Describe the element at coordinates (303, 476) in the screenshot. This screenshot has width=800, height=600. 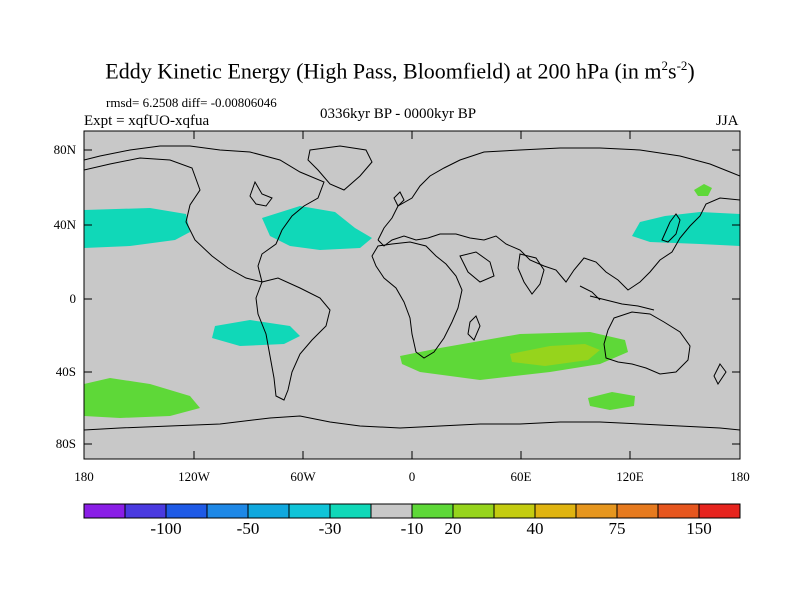
I see `lon-label: 60W` at that location.